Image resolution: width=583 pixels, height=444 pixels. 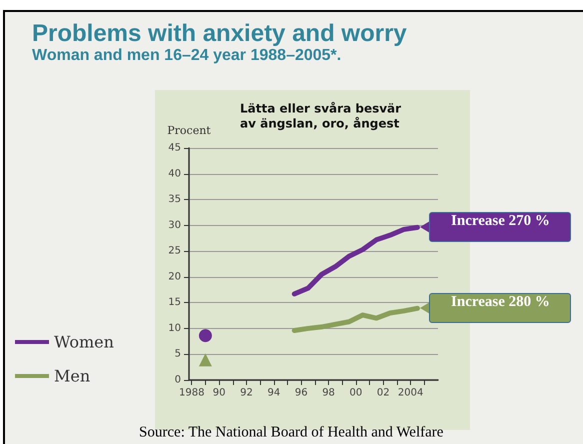 I want to click on source-note: Source: The National Board of Health and Welfare, so click(x=291, y=432).